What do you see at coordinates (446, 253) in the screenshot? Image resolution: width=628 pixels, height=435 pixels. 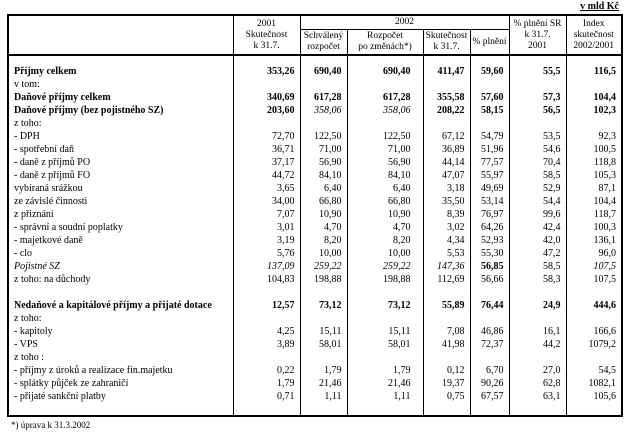 I see `value-cell: 5,53` at bounding box center [446, 253].